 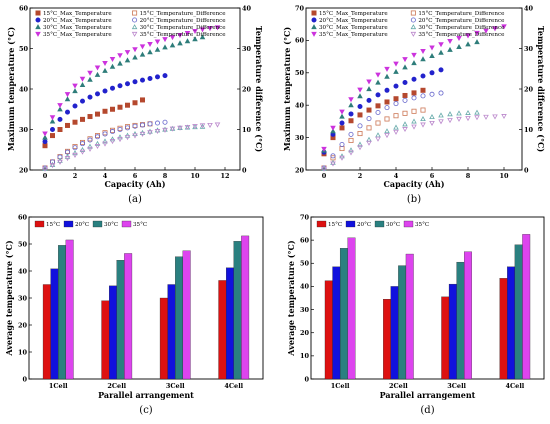 I want to click on legend-marker, so click(x=134, y=27).